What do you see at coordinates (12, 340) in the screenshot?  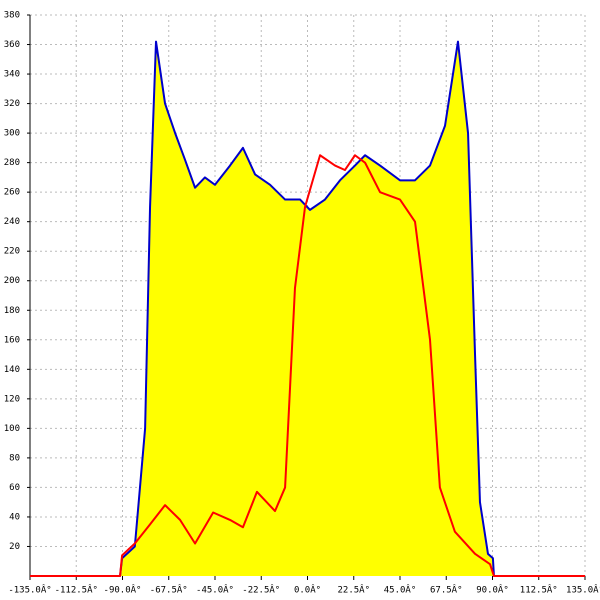 I see `y-tick-label: 160` at bounding box center [12, 340].